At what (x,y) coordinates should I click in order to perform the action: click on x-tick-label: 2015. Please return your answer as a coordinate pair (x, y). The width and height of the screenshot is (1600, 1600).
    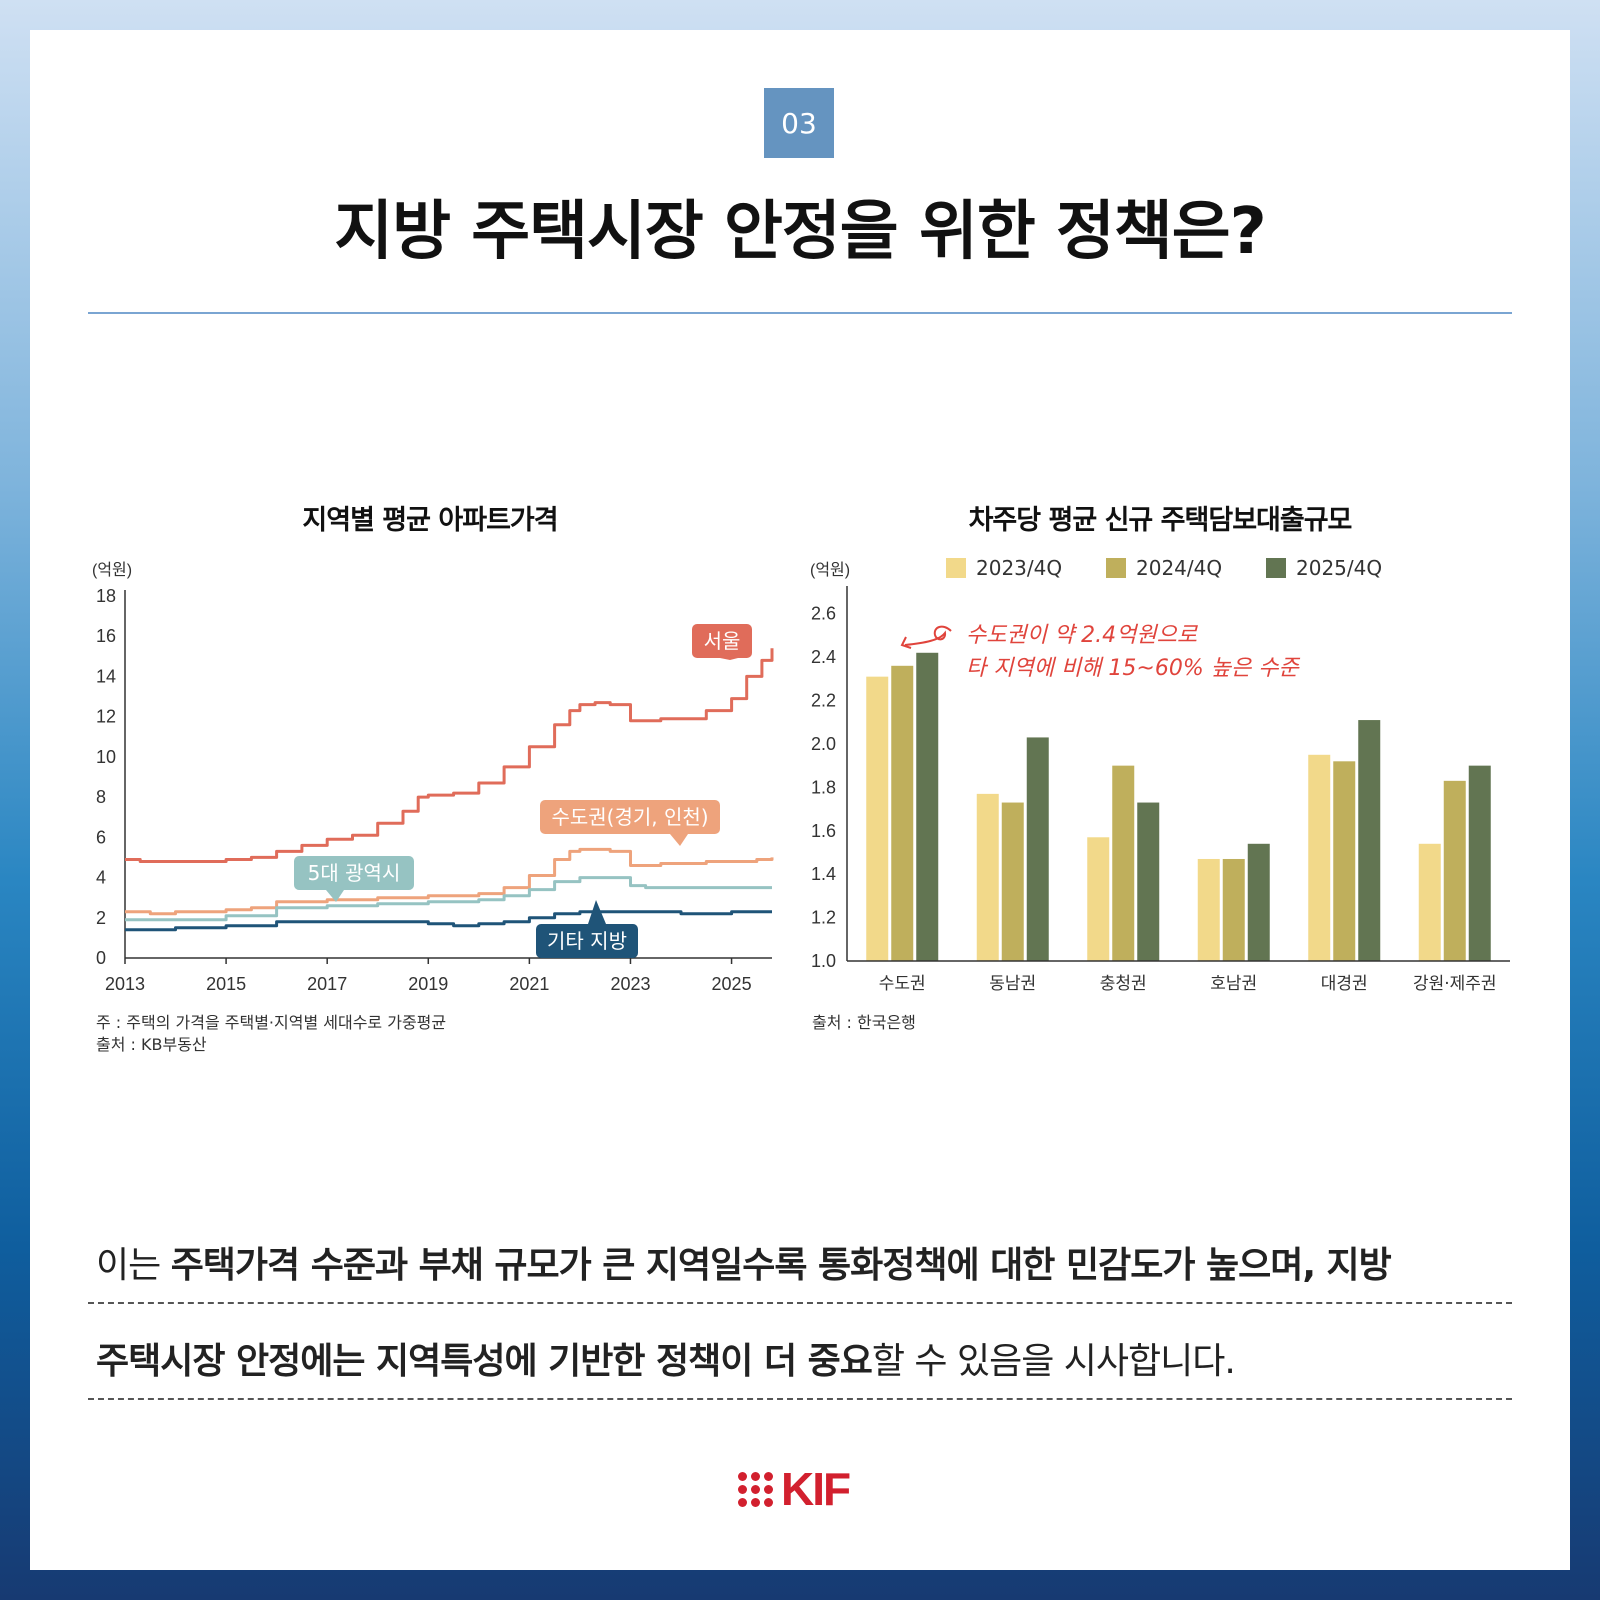
    Looking at the image, I should click on (226, 984).